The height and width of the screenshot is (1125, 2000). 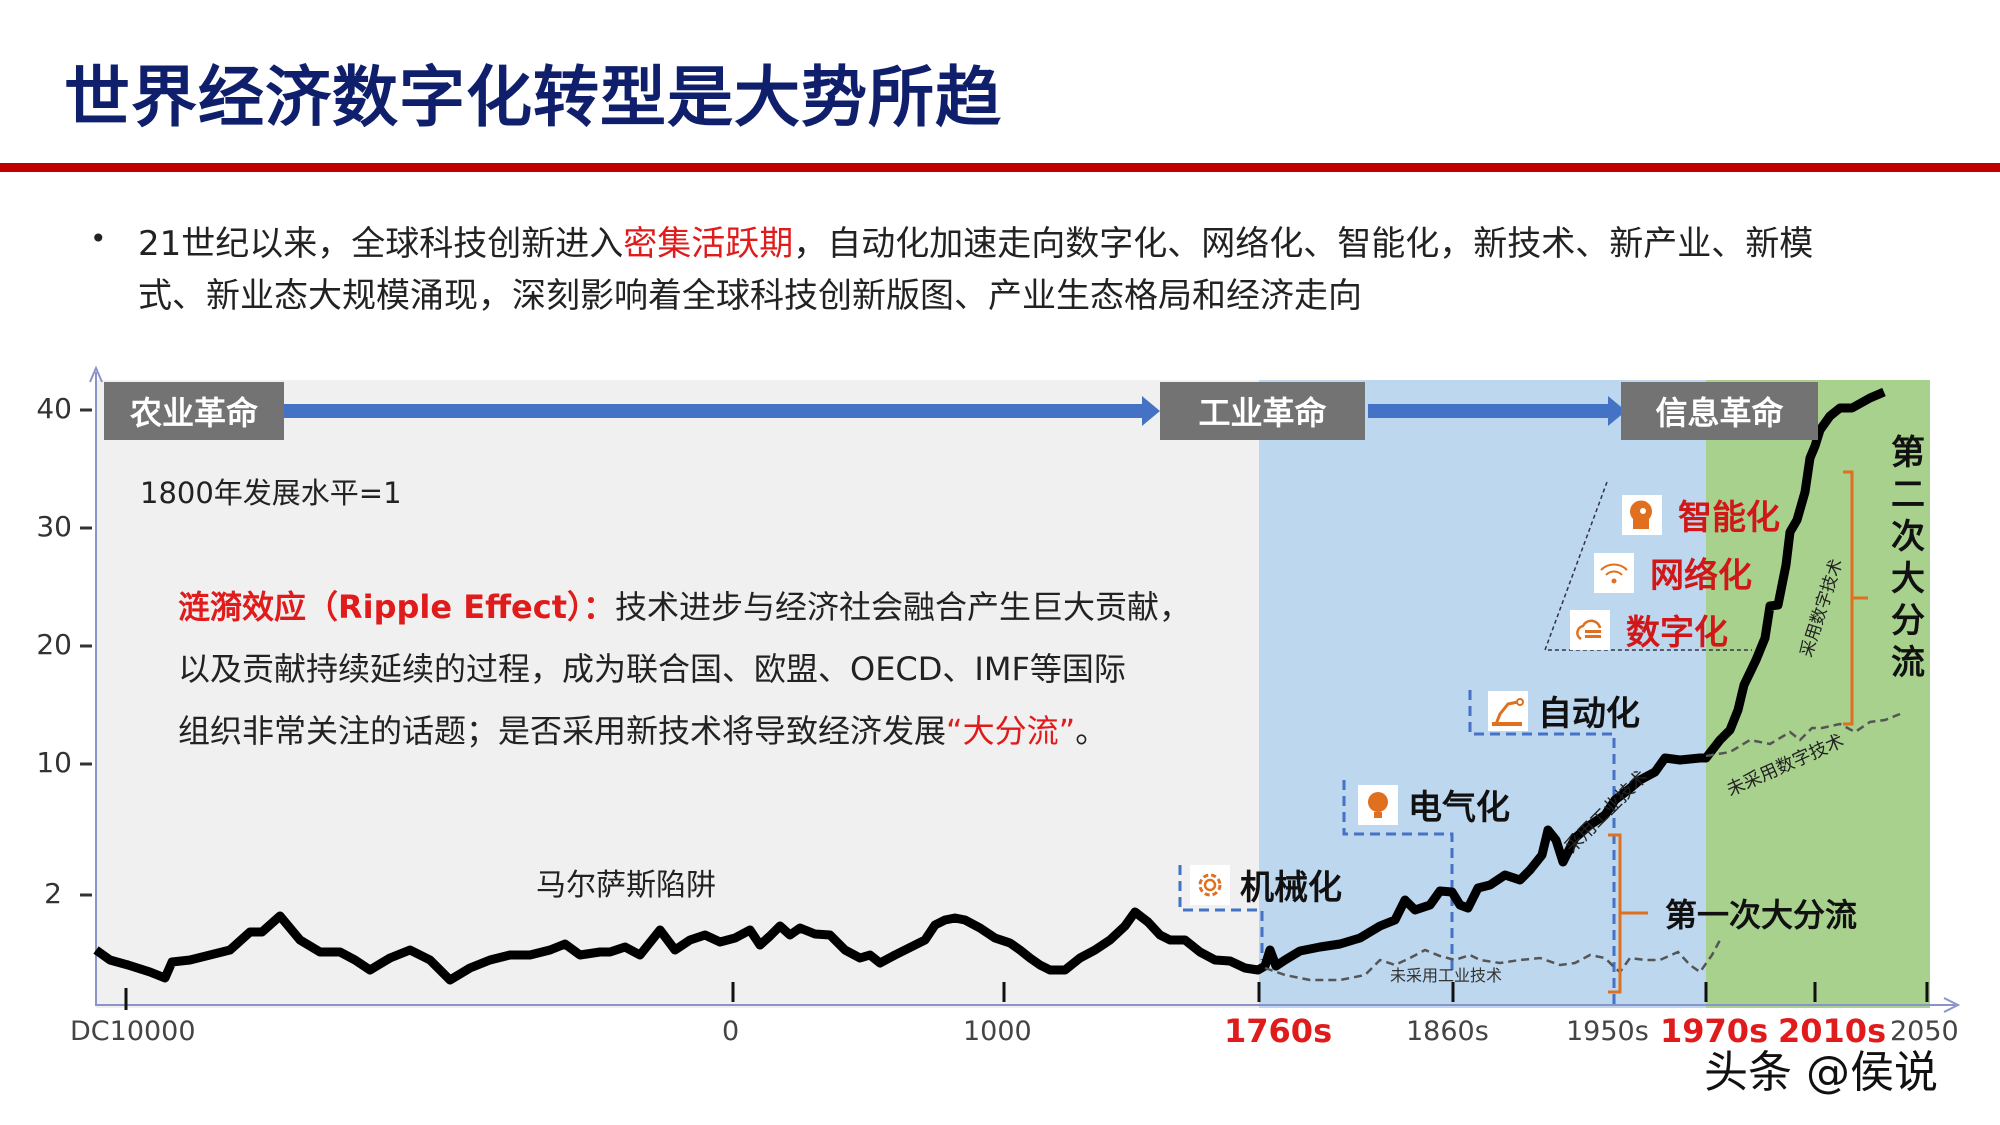 I want to click on watermark: 头条 @侯说, so click(x=1821, y=1072).